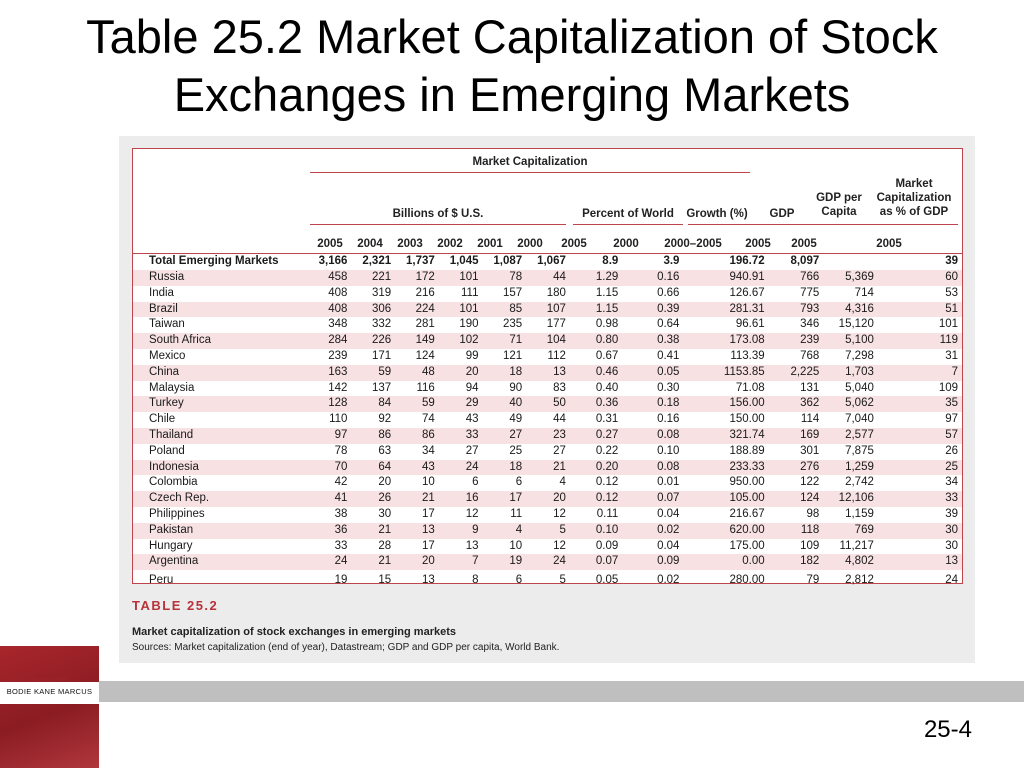  I want to click on header-bottom-rule, so click(547, 253).